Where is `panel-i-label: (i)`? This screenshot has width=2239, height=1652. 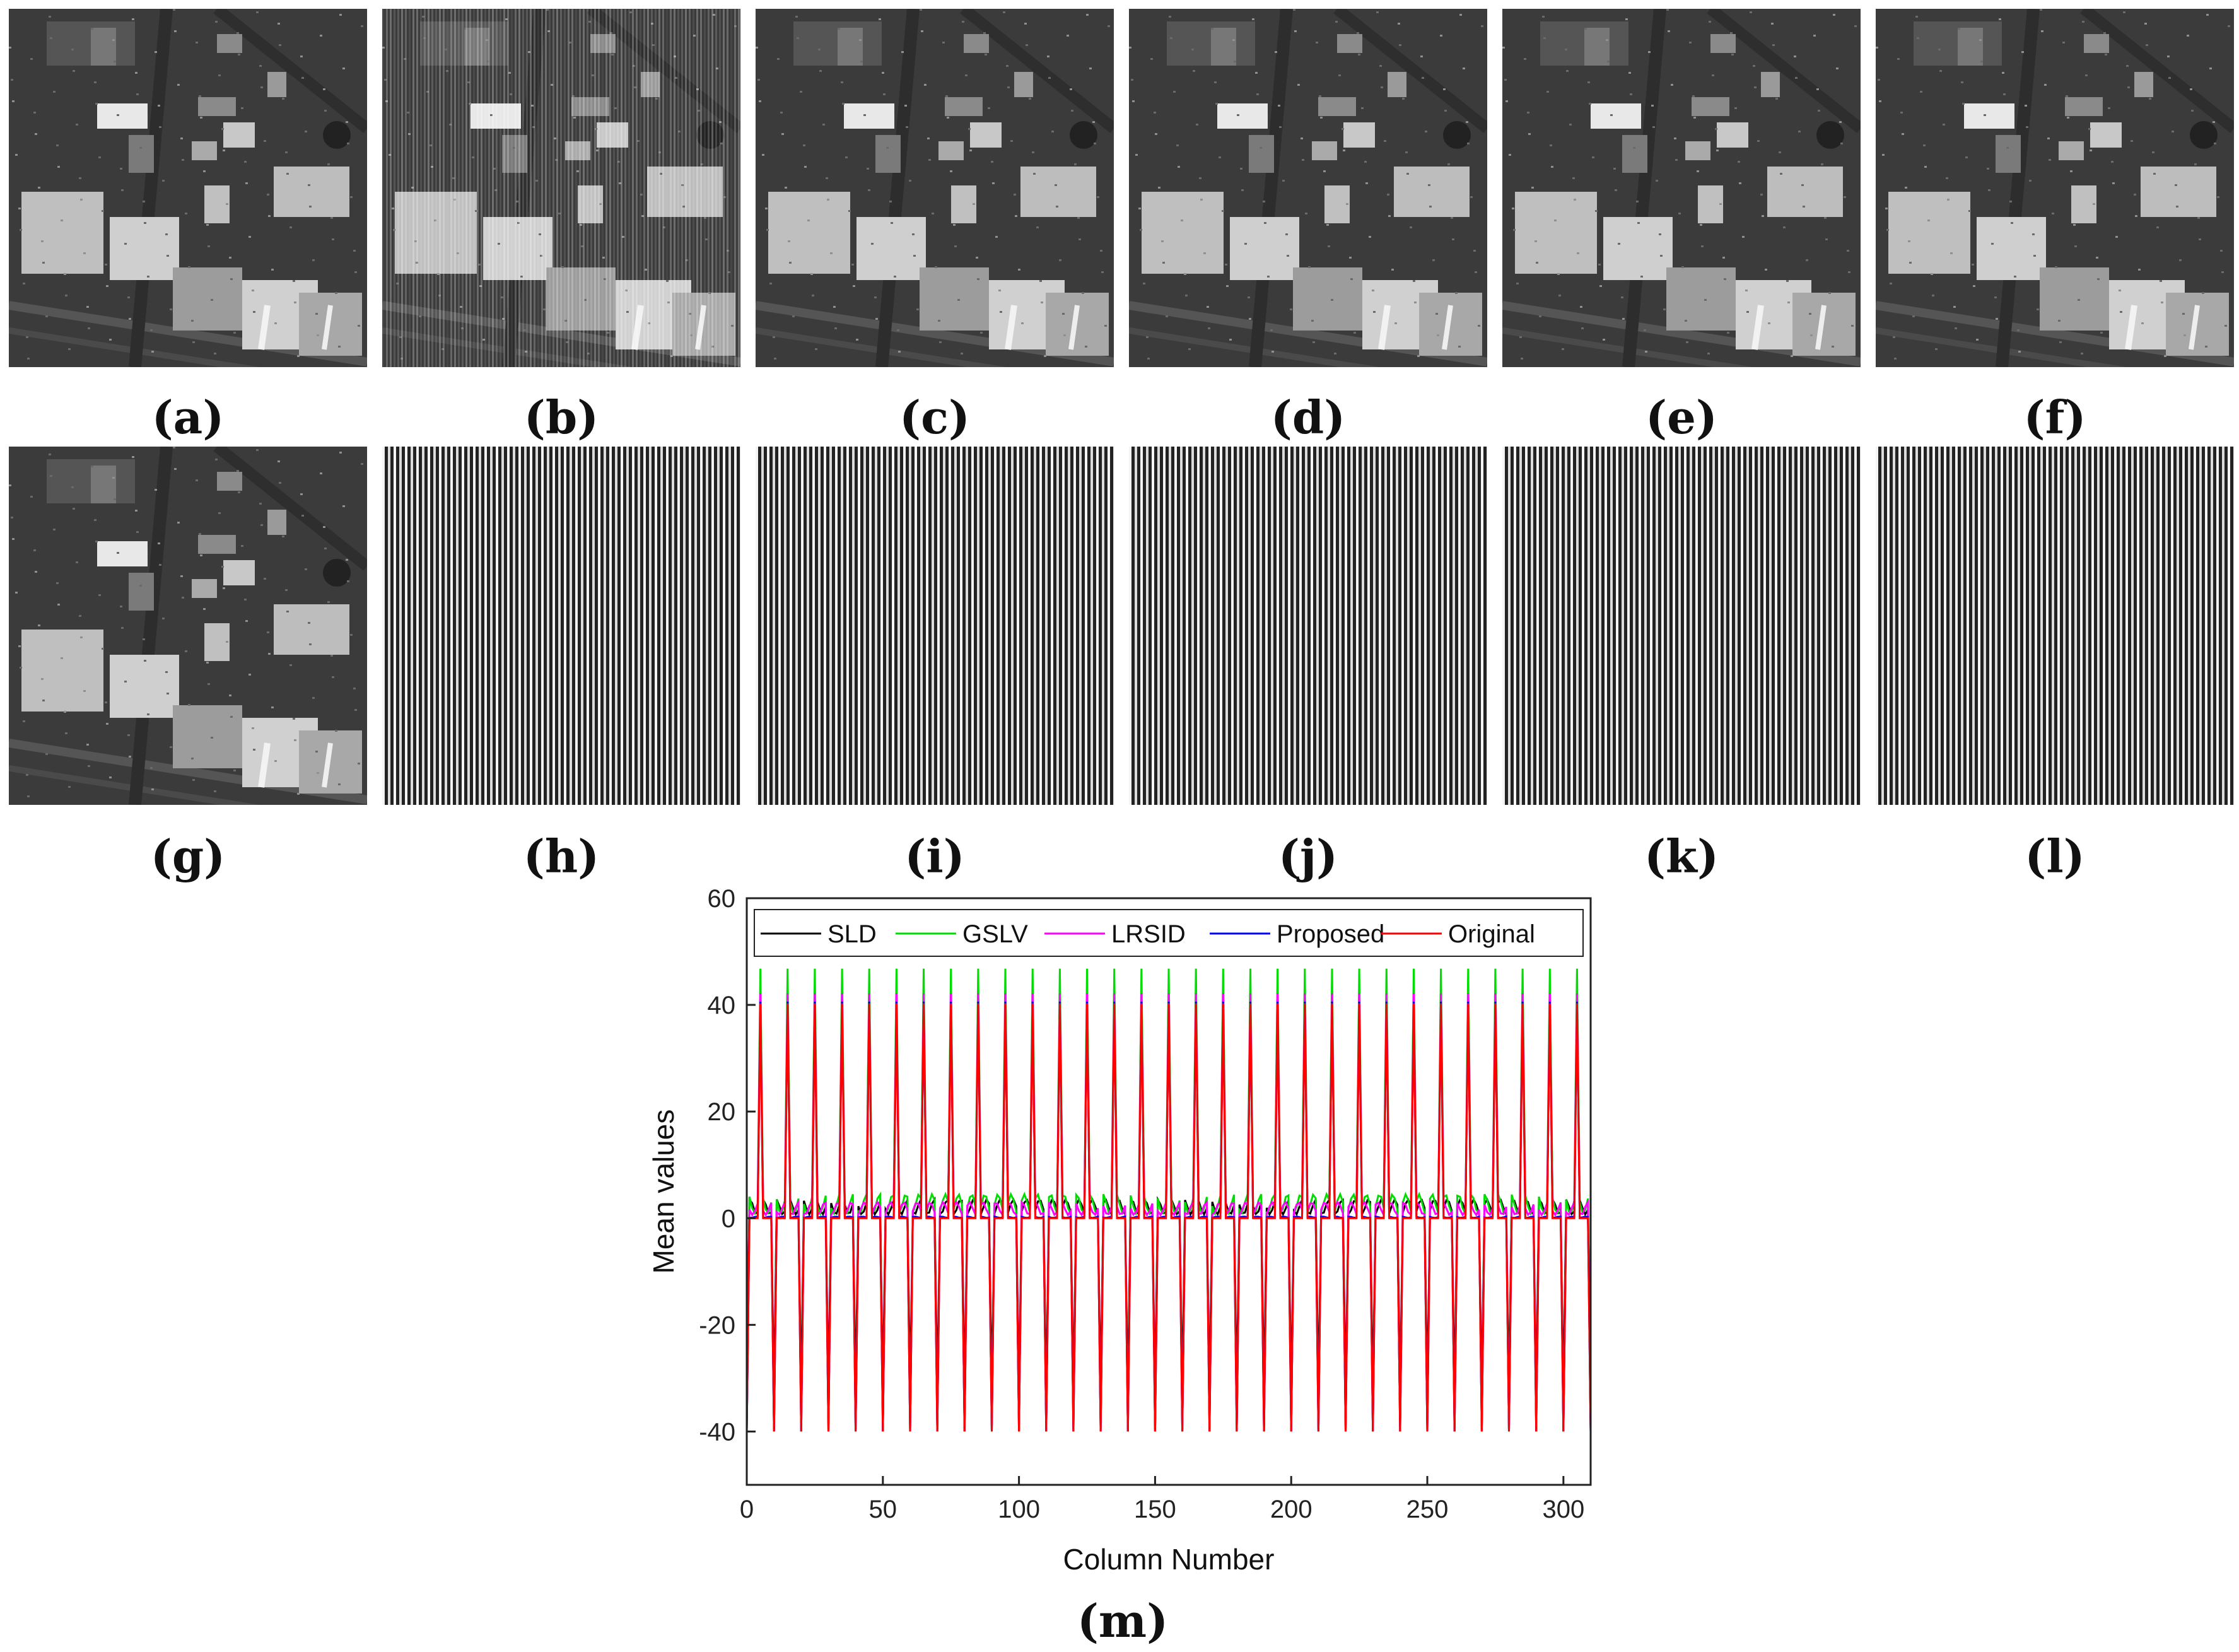
panel-i-label: (i) is located at coordinates (934, 856).